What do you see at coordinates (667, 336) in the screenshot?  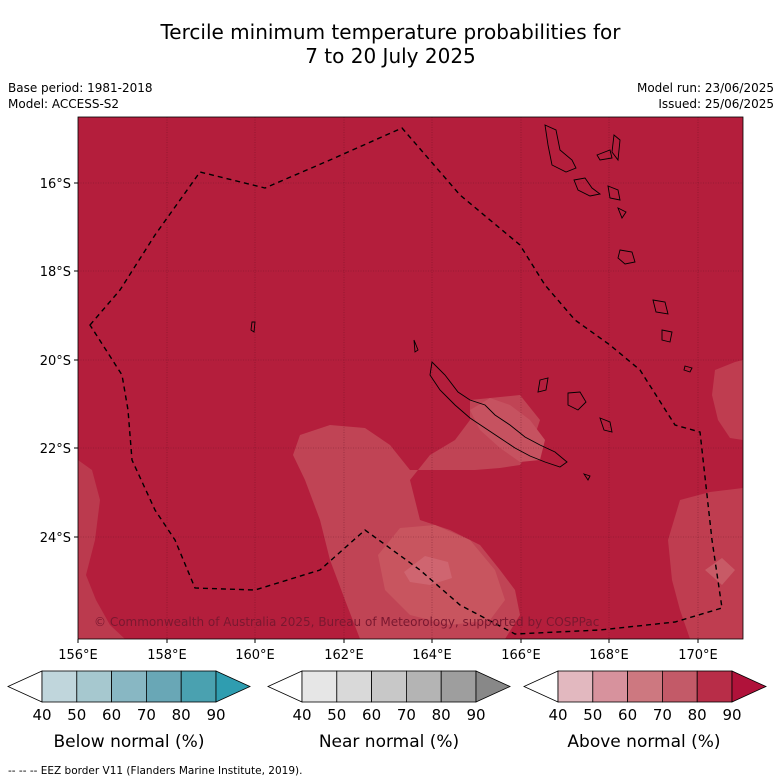 I see `tanna` at bounding box center [667, 336].